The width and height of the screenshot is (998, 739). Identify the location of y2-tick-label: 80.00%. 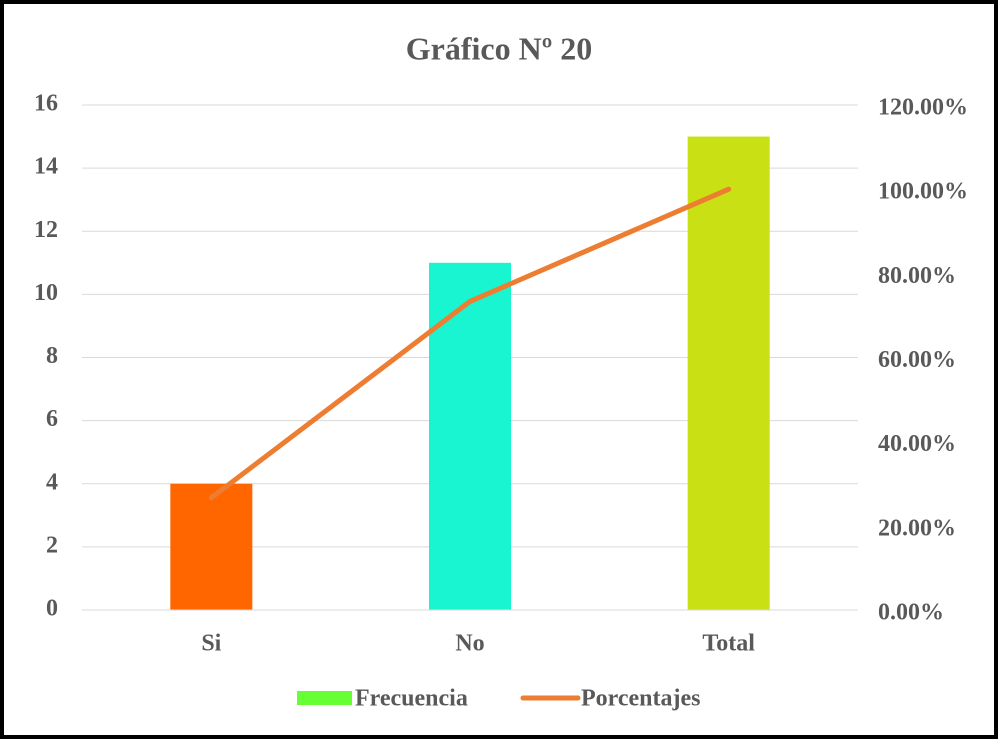
(917, 276).